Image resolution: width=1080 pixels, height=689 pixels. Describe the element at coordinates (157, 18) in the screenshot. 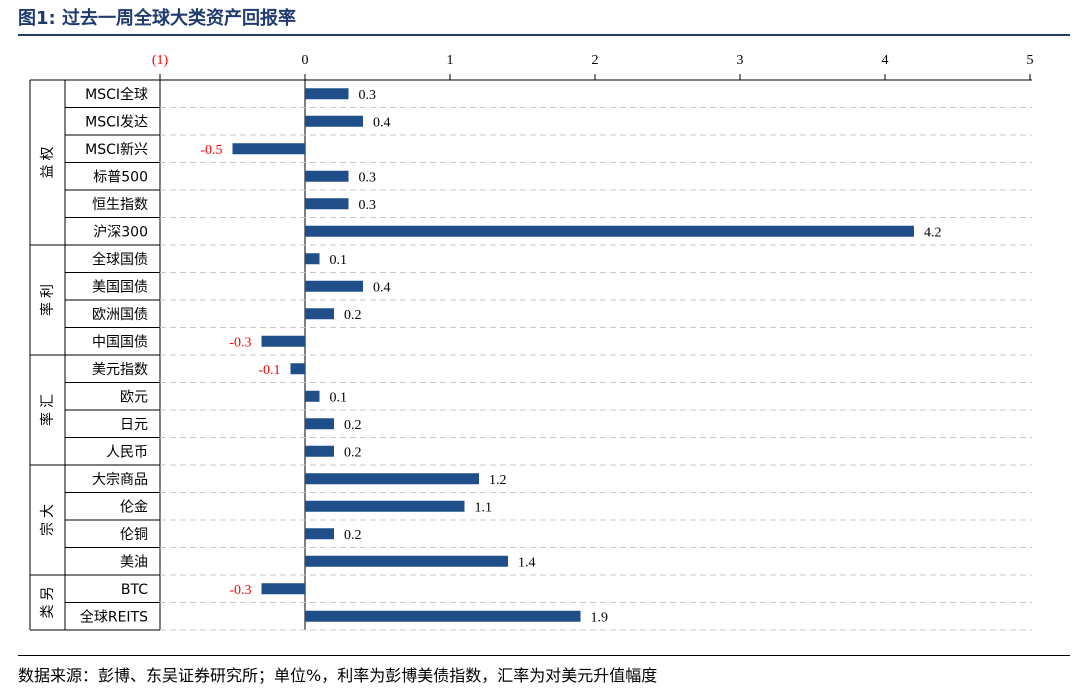

I see `figure-title: 图1: 过去一周全球大类资产回报率` at that location.